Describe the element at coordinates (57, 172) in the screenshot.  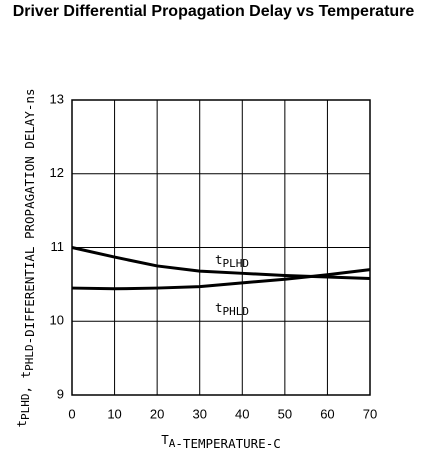
I see `y-tick-label: 12` at that location.